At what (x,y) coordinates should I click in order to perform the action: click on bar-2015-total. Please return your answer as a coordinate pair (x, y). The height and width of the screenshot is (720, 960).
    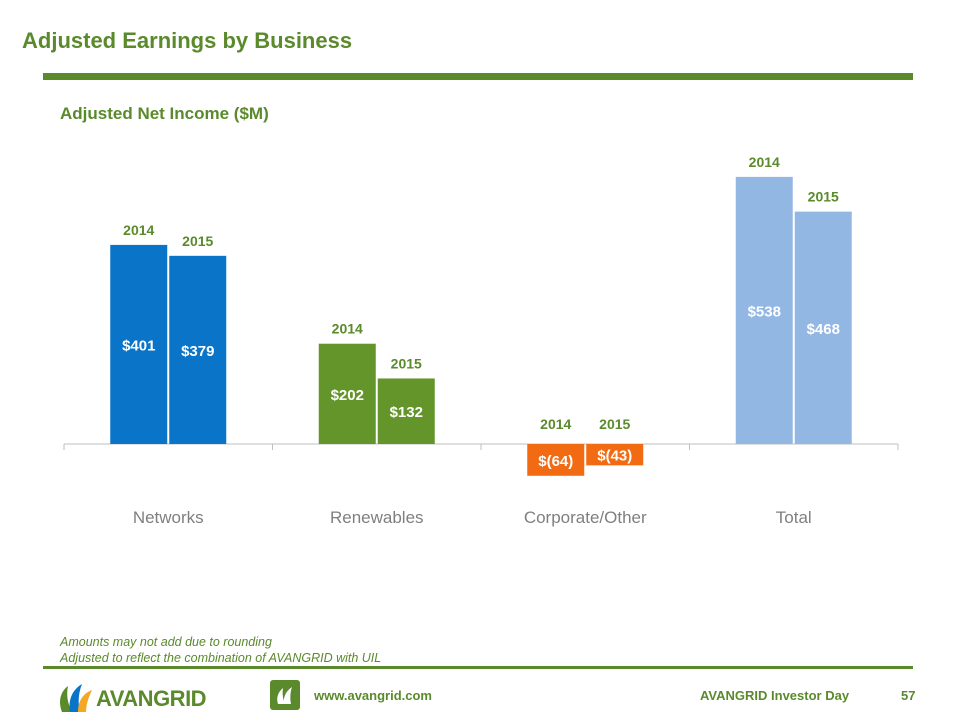
    Looking at the image, I should click on (823, 327).